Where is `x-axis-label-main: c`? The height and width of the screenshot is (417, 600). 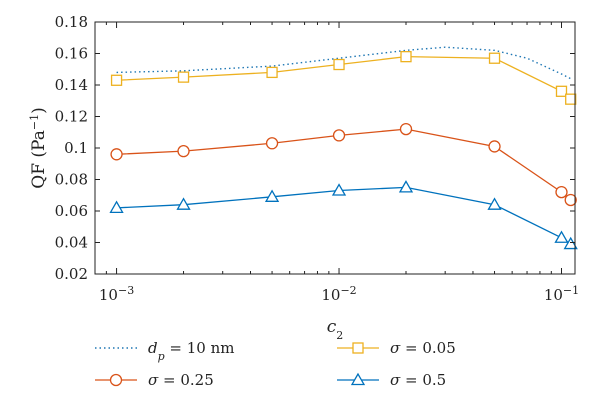
x-axis-label-main: c is located at coordinates (332, 327).